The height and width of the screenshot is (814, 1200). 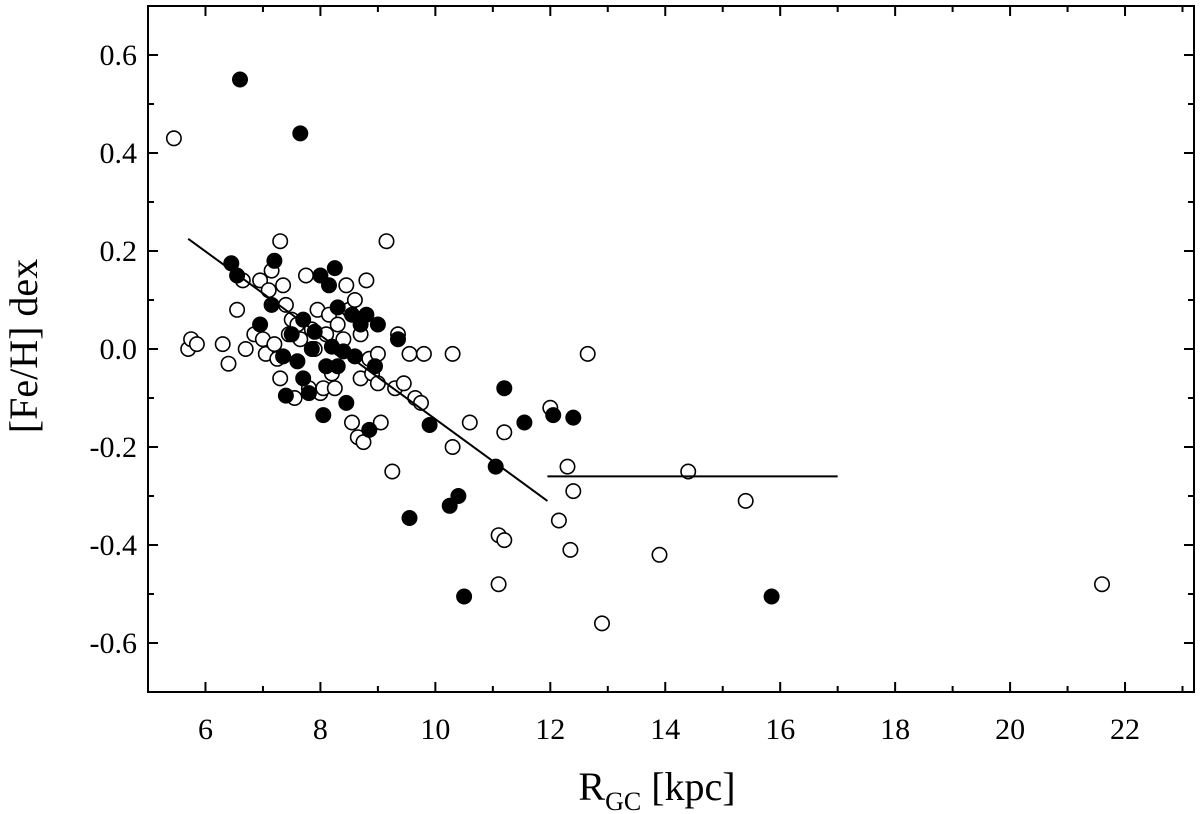 What do you see at coordinates (665, 729) in the screenshot?
I see `x-tick-label-4: 14` at bounding box center [665, 729].